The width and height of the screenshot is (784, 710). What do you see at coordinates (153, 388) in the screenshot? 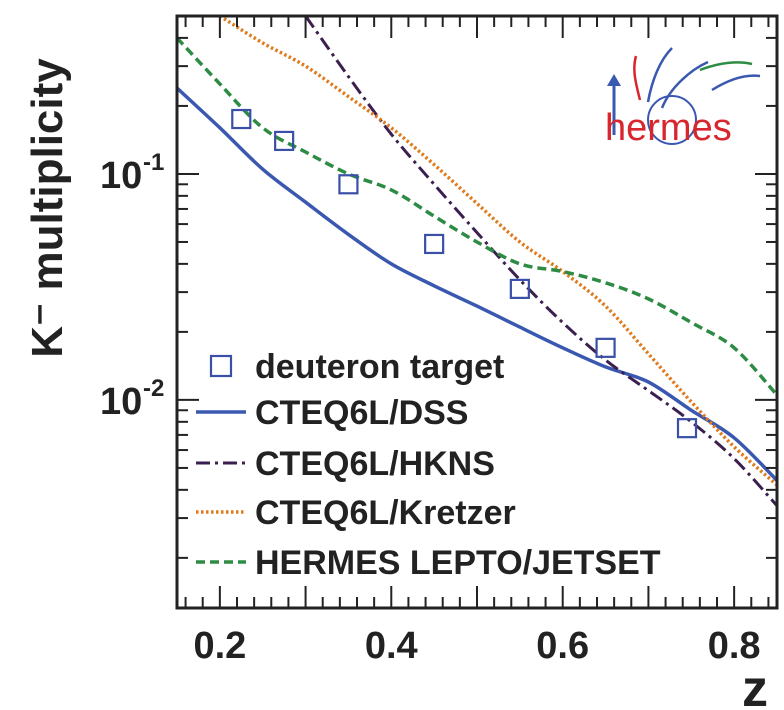
I see `y-tick-label-exponent: -2` at bounding box center [153, 388].